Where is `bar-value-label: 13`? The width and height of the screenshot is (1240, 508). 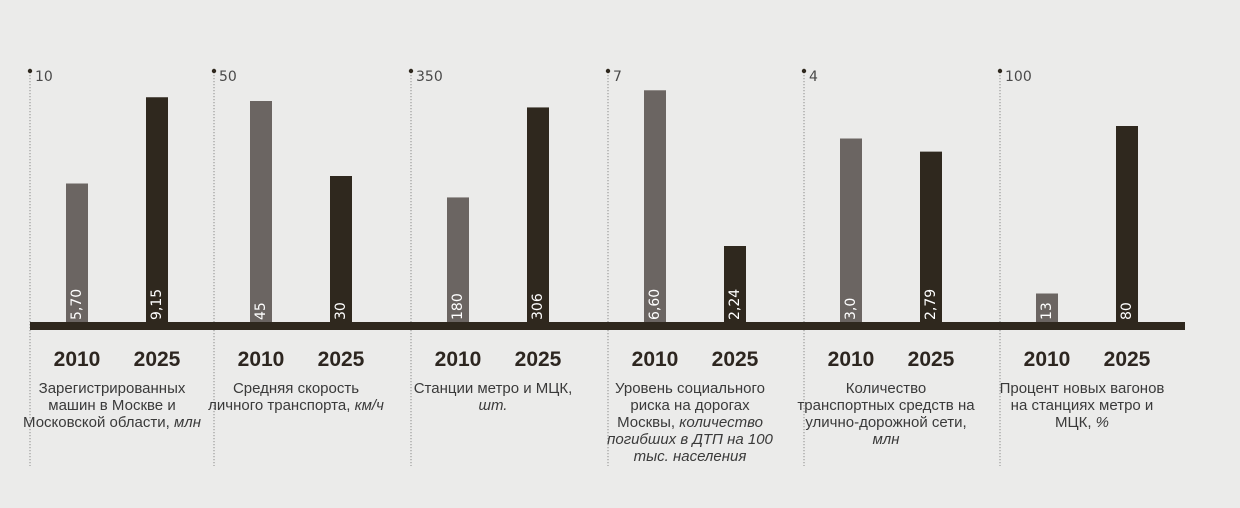
bar-value-label: 13 is located at coordinates (1047, 311).